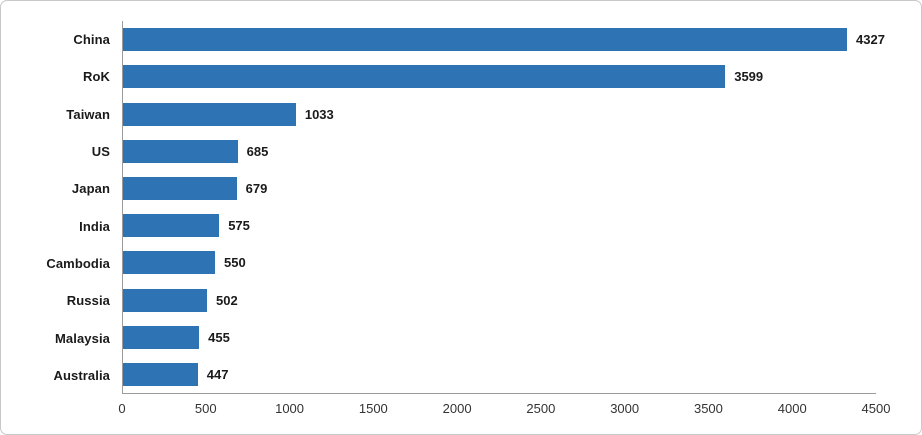 This screenshot has width=922, height=435. Describe the element at coordinates (499, 299) in the screenshot. I see `bar-row: 502` at that location.